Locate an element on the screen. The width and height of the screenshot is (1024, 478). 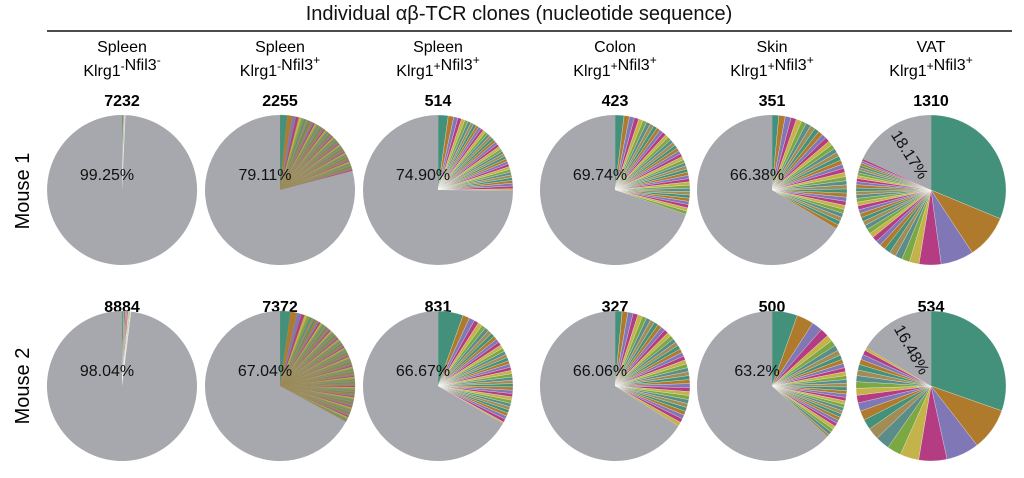
pie-total-count: 1310 is located at coordinates (931, 101).